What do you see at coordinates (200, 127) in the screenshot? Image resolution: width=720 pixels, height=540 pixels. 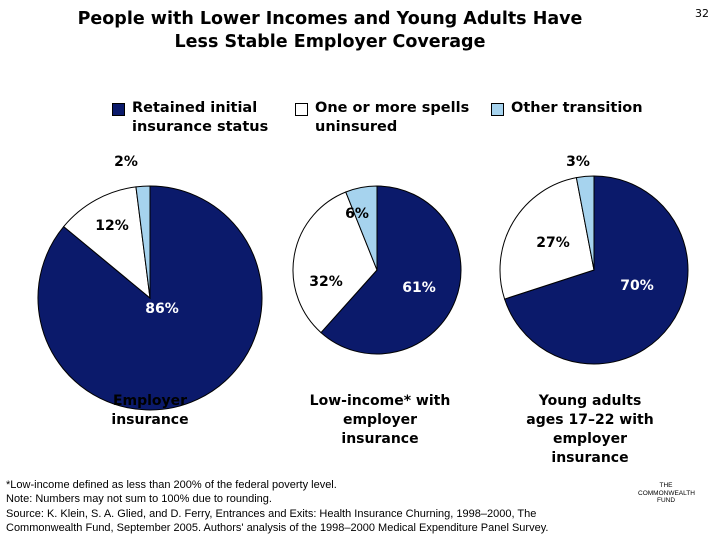 I see `legend-label: insurance status` at bounding box center [200, 127].